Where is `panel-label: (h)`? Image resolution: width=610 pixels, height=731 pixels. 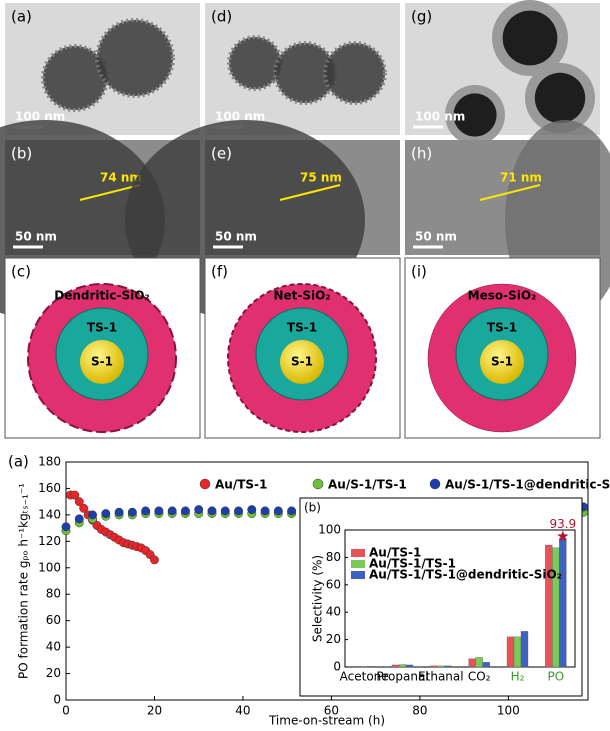
panel-label: (h) is located at coordinates (421, 154).